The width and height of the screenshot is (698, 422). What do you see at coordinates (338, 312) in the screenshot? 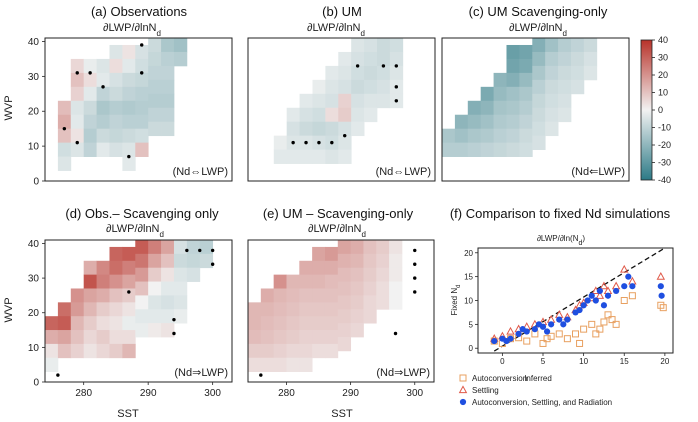
I see `significance-dots` at bounding box center [338, 312].